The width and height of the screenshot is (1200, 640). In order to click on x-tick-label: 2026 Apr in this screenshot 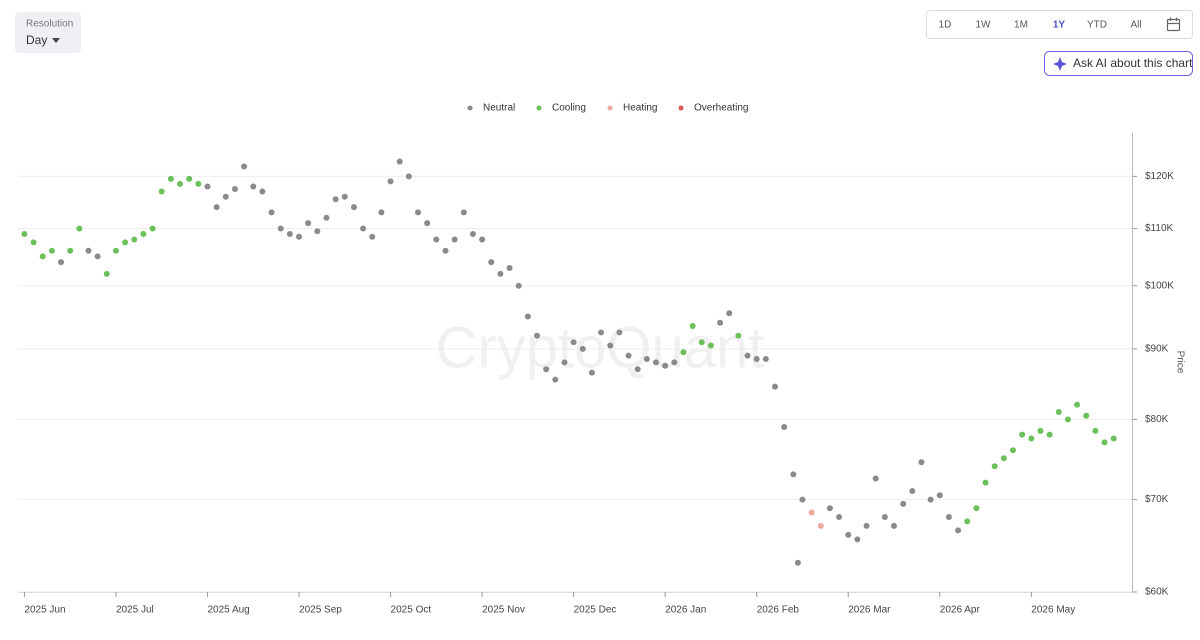, I will do `click(960, 610)`.